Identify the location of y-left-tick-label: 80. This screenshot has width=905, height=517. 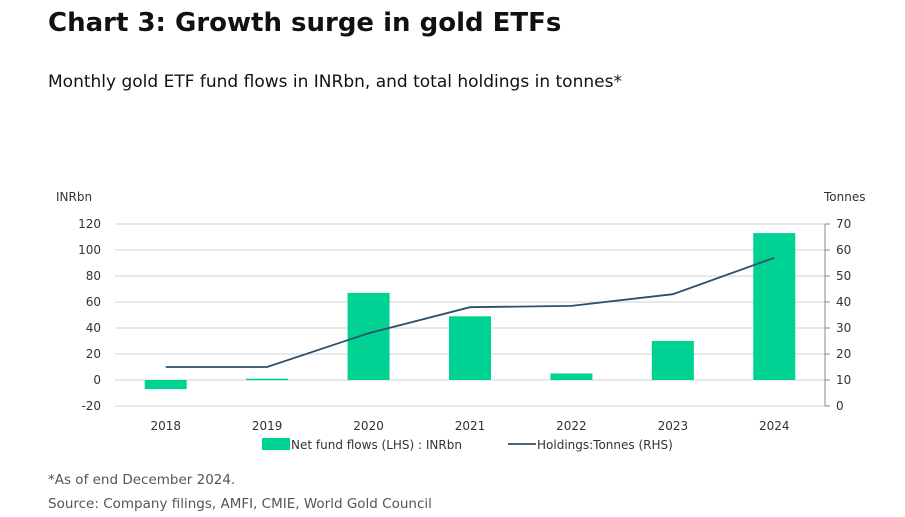
(93, 276).